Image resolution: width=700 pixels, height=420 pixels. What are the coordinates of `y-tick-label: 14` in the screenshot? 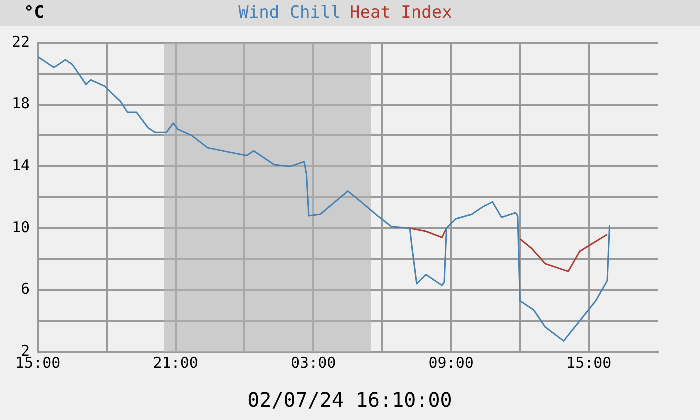 It's located at (21, 165).